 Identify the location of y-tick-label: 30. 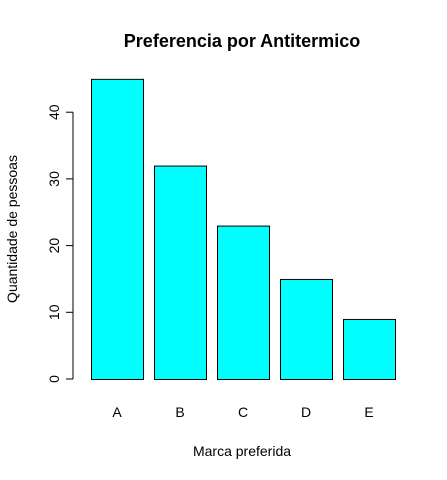
(54, 179).